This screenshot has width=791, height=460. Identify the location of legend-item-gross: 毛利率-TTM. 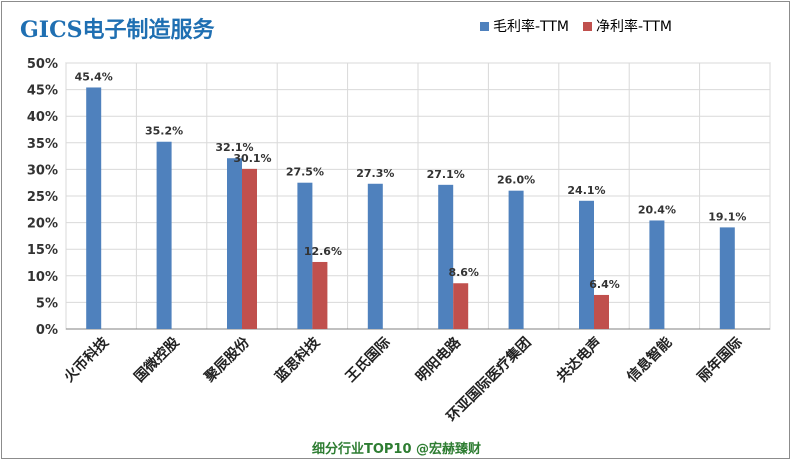
(524, 26).